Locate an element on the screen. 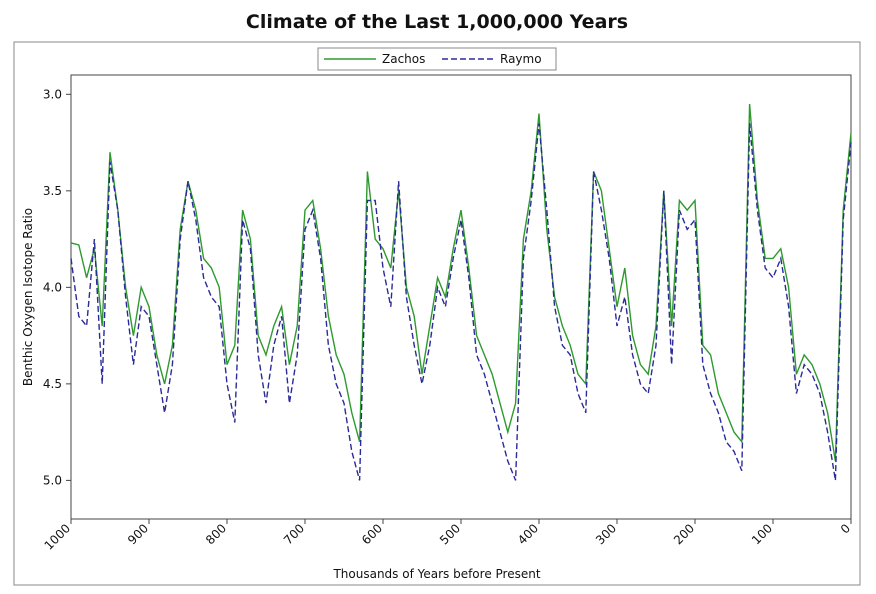 The height and width of the screenshot is (594, 876). x-tick-label: 900 is located at coordinates (138, 534).